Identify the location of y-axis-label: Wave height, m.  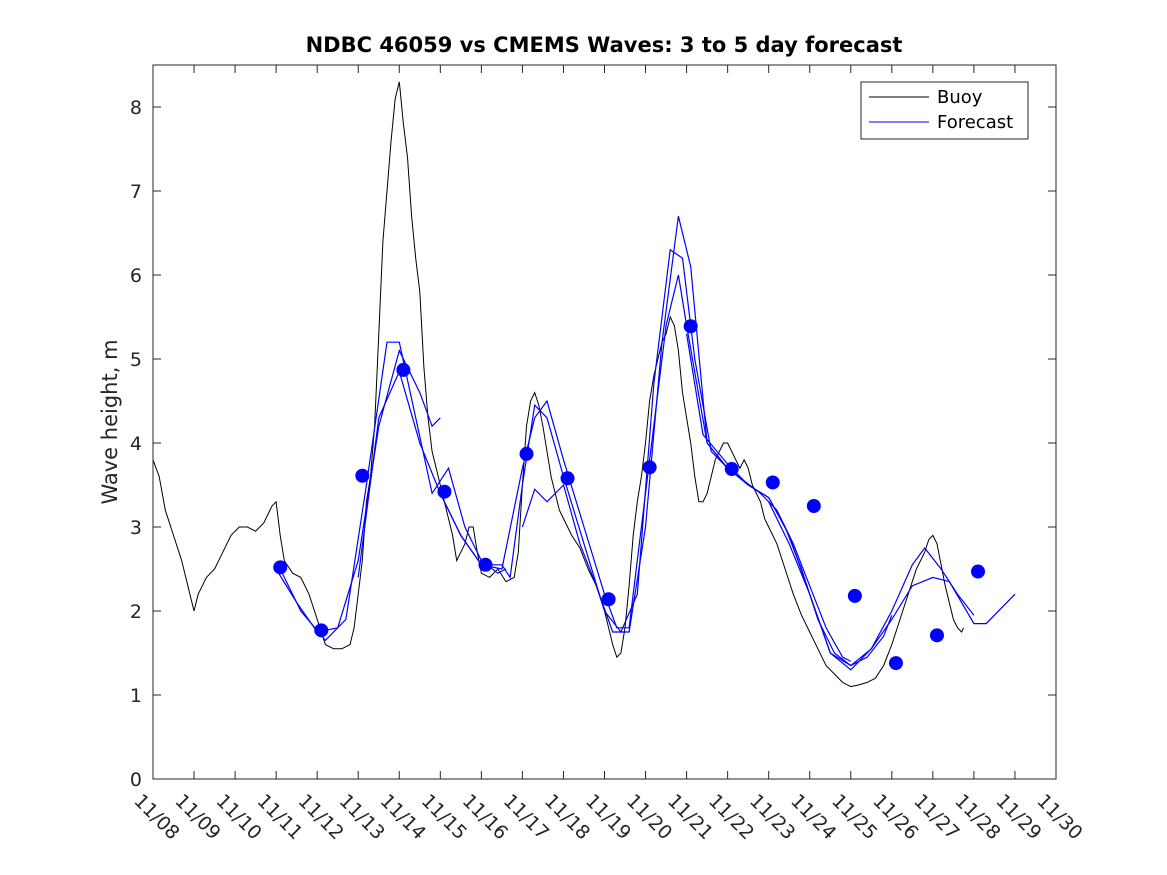
(110, 421).